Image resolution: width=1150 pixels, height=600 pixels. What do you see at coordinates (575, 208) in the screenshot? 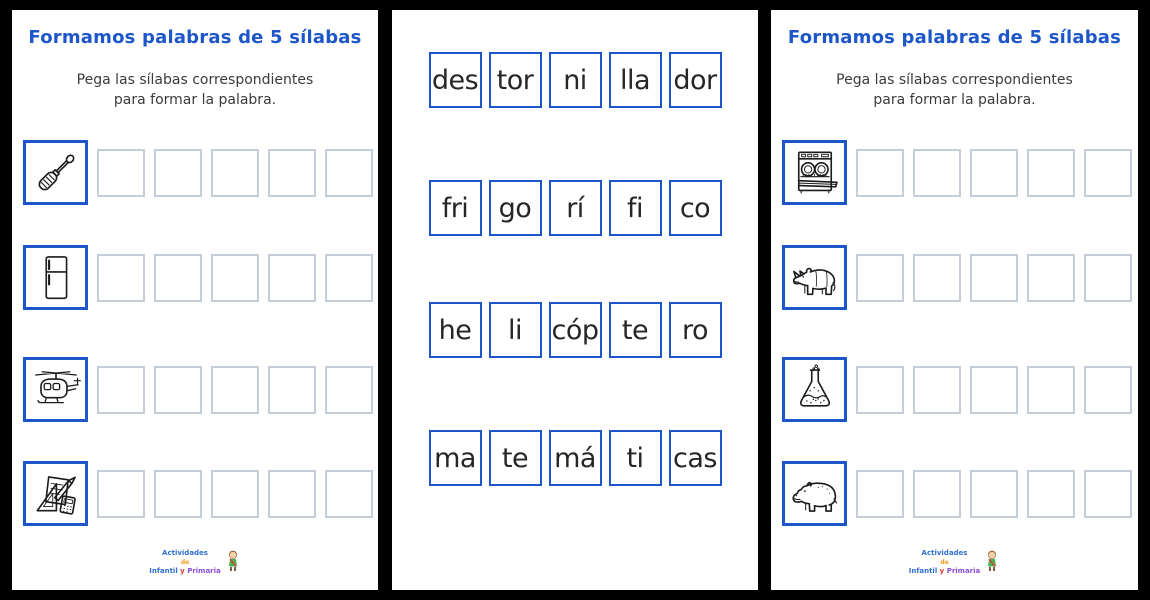
I see `syllable-card: rí` at bounding box center [575, 208].